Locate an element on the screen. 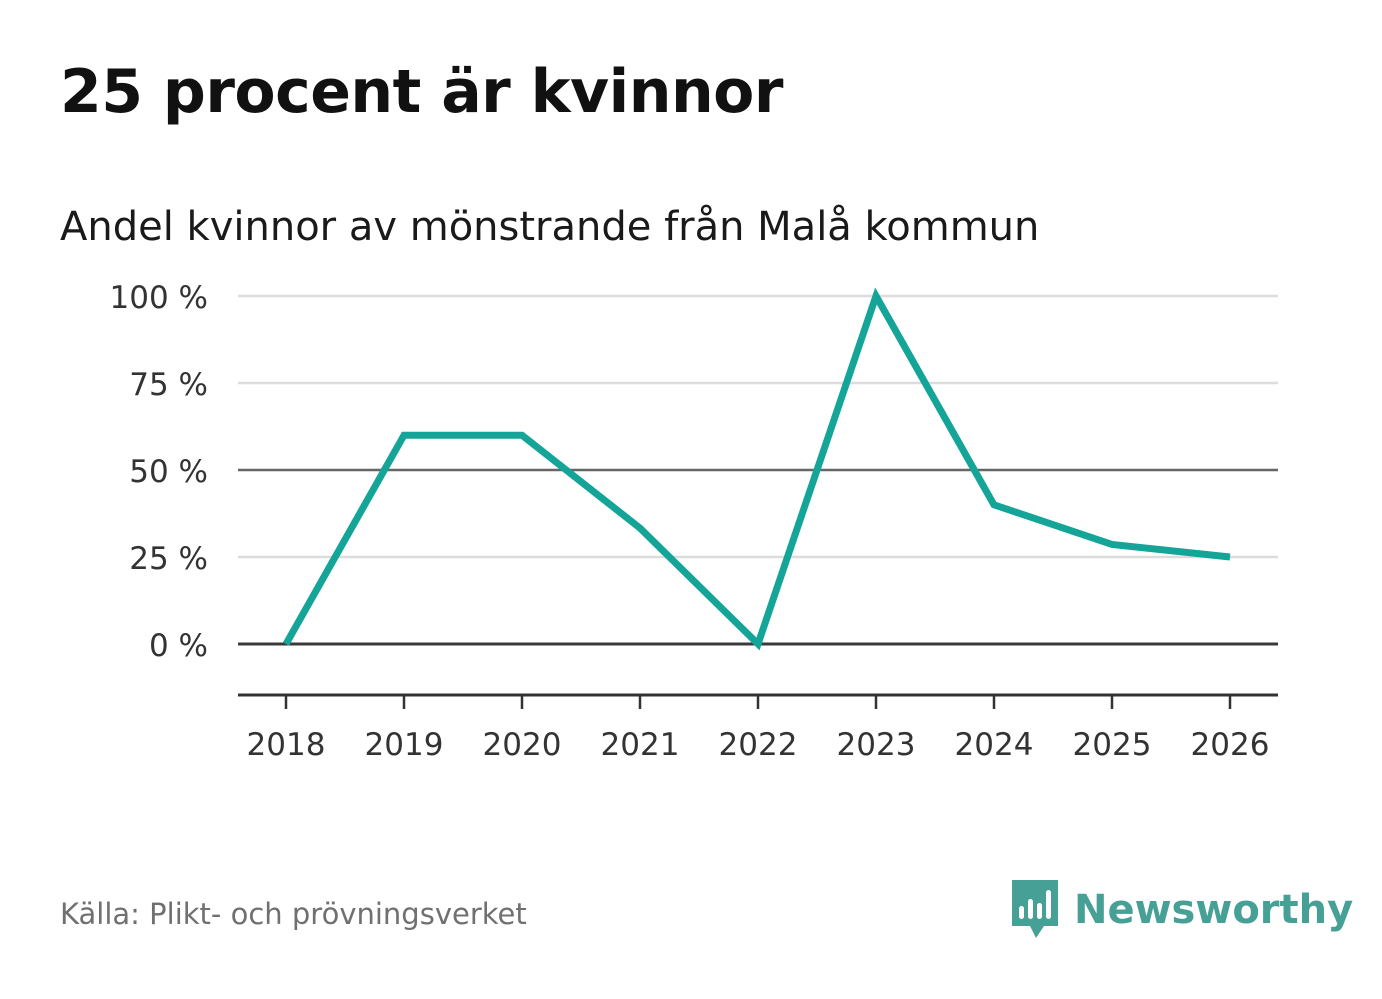 Image resolution: width=1382 pixels, height=999 pixels. x-tick-label: 2018 is located at coordinates (286, 745).